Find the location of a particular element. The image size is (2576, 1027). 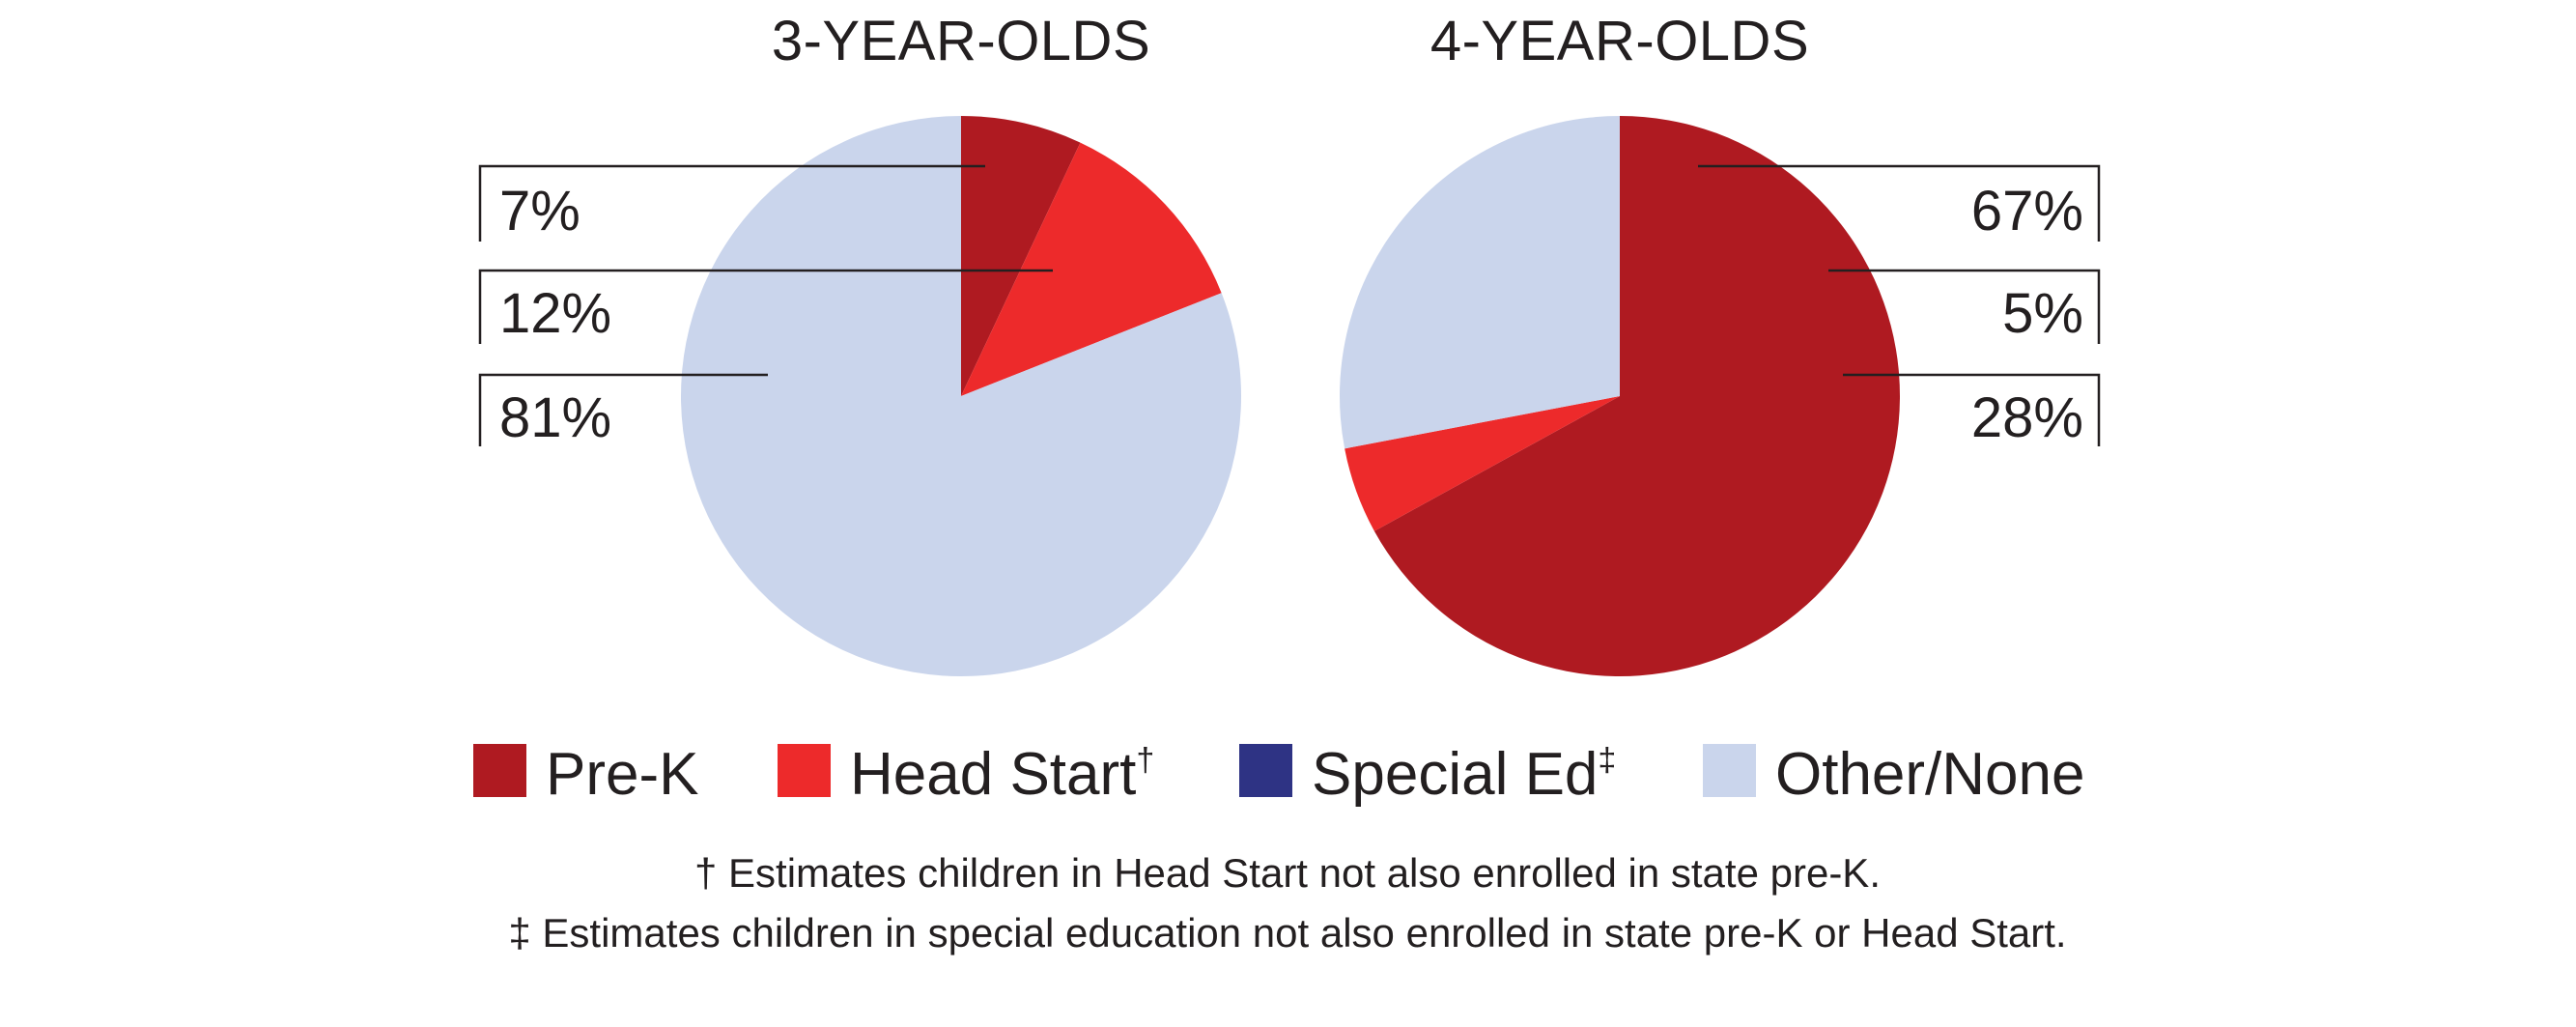

legend: Pre-K Head Start† Special Ed‡ Other/None is located at coordinates (1279, 775).